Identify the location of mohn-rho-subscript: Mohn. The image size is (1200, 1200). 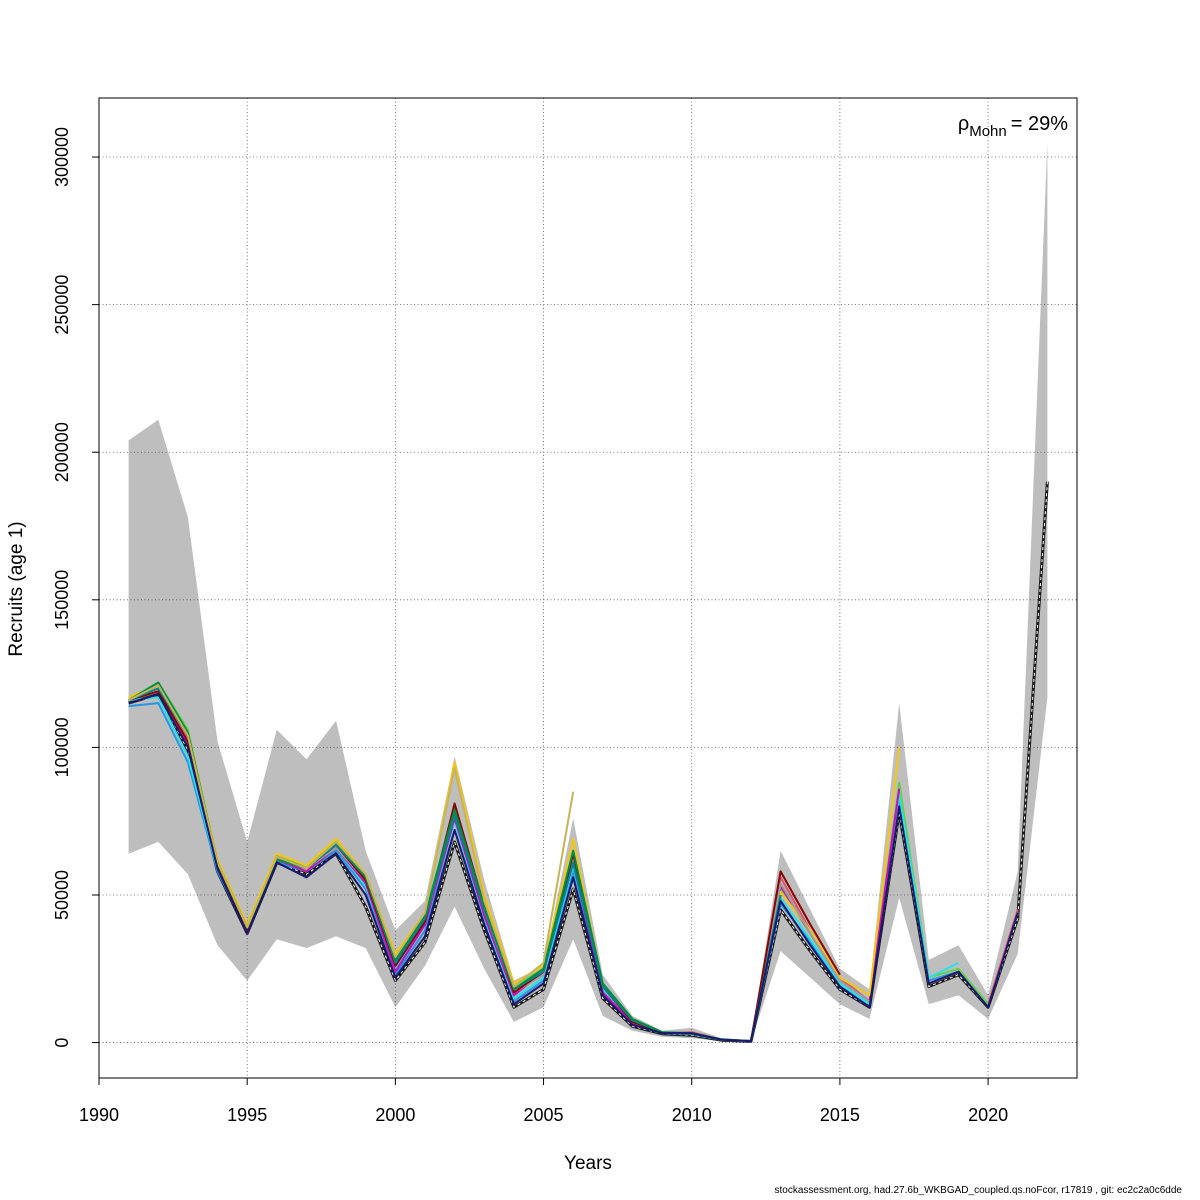
(988, 131).